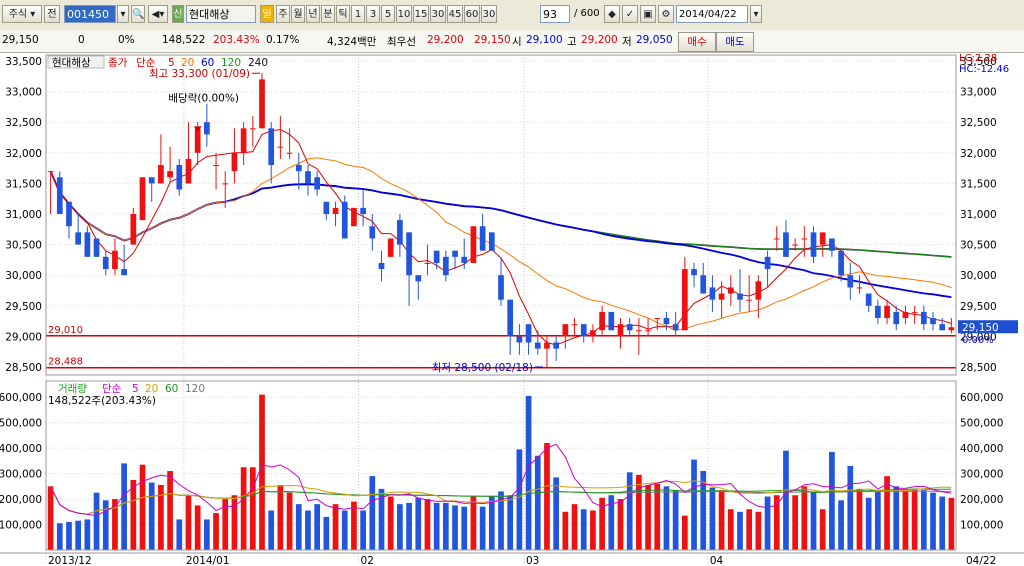 The height and width of the screenshot is (566, 1024). Describe the element at coordinates (23, 368) in the screenshot. I see `price-tick-left: 28,500` at that location.